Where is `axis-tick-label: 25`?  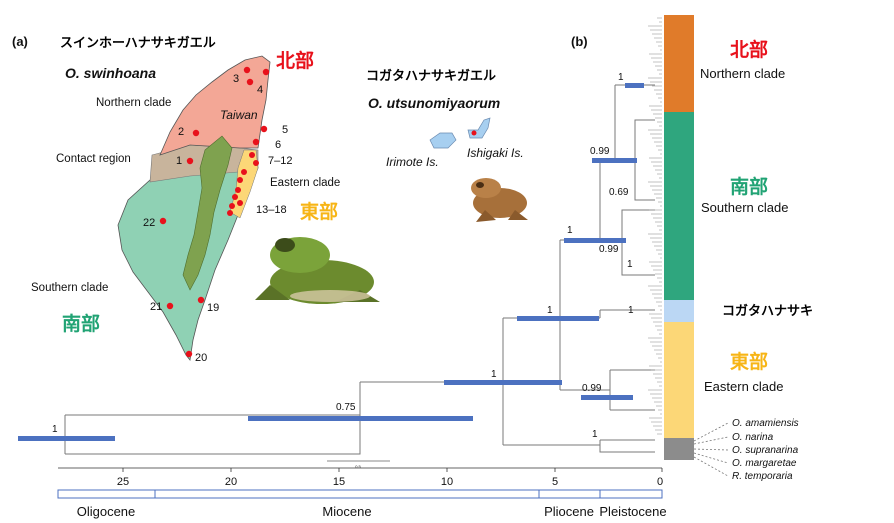
axis-tick-label: 25 is located at coordinates (123, 482).